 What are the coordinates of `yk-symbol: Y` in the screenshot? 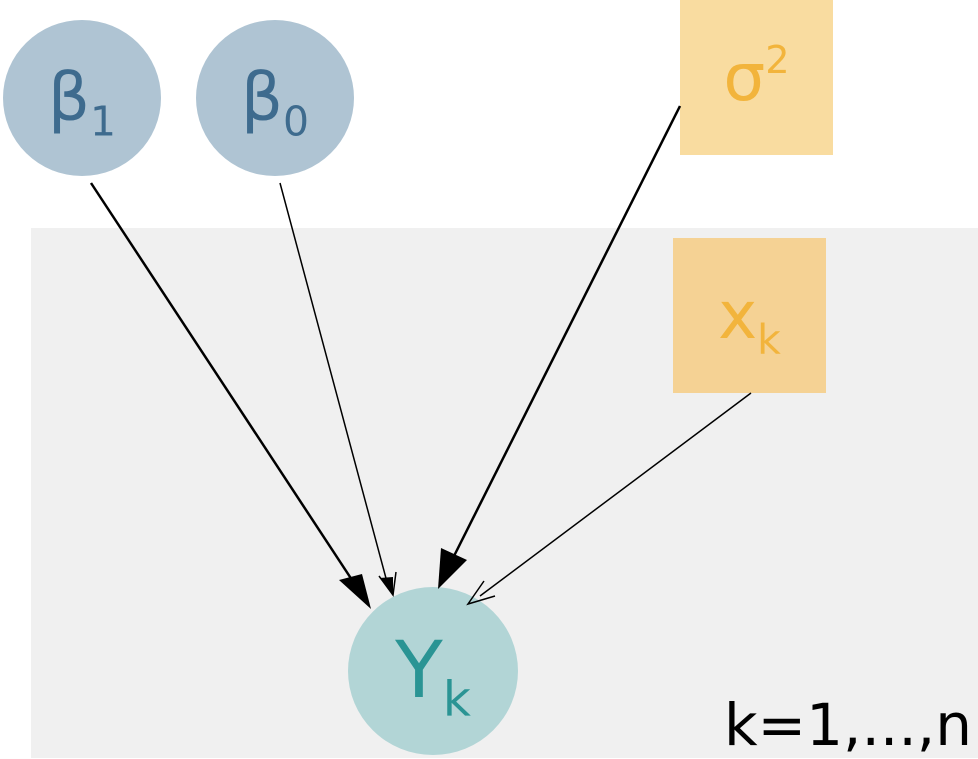 It's located at (419, 671).